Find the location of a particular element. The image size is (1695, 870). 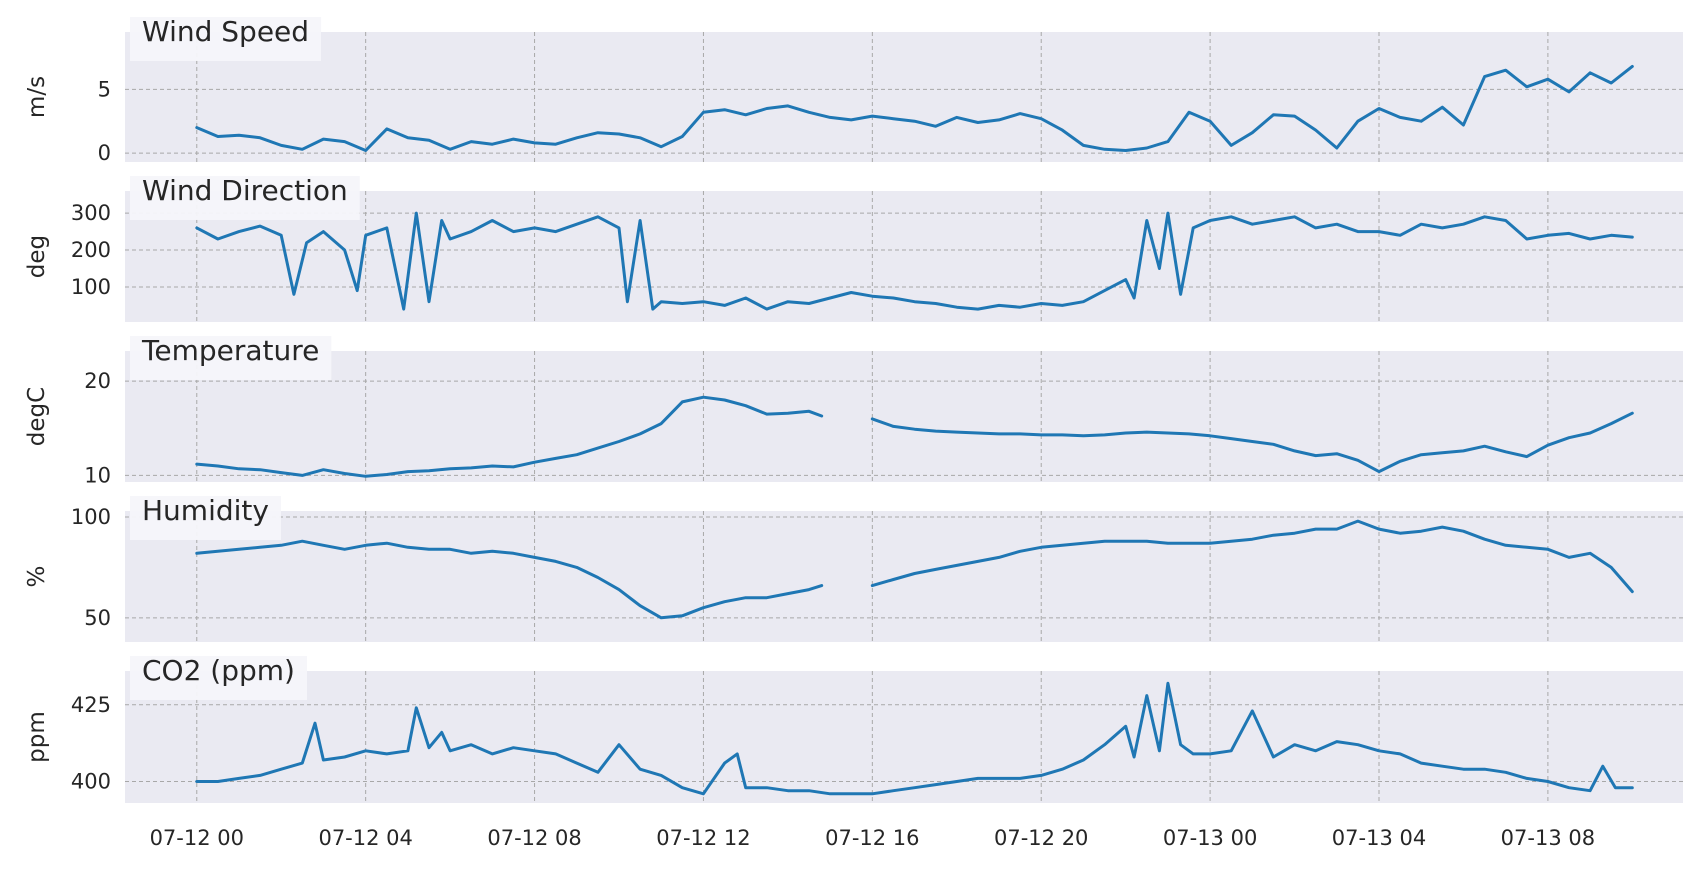

panel-title: Temperature is located at coordinates (230, 350).